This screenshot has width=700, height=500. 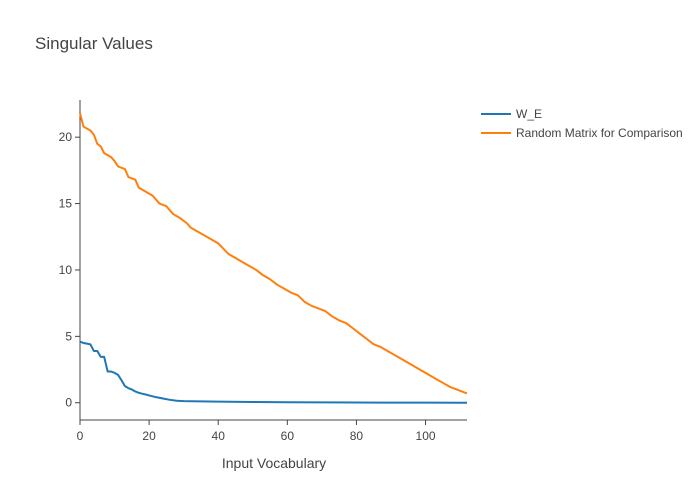 What do you see at coordinates (599, 133) in the screenshot?
I see `legend-label: Random Matrix for Comparison` at bounding box center [599, 133].